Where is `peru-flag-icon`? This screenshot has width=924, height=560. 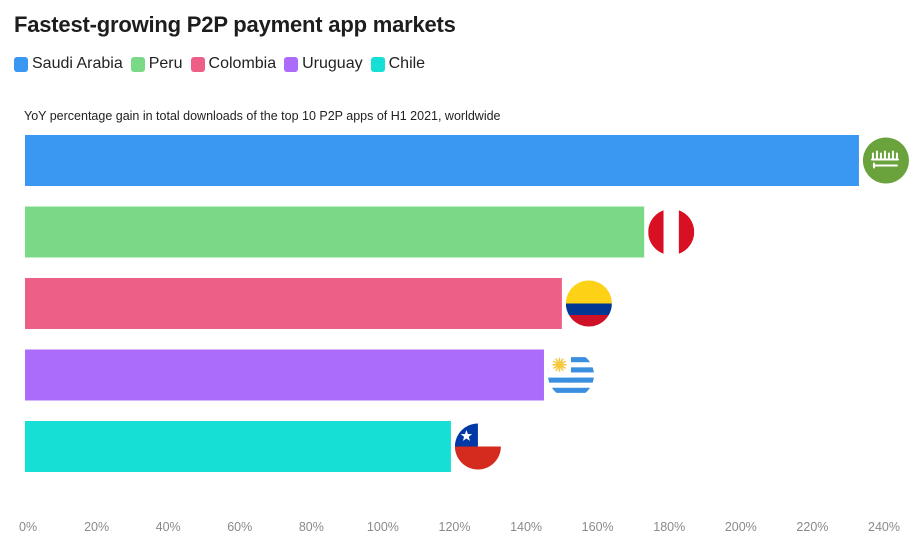 peru-flag-icon is located at coordinates (671, 232).